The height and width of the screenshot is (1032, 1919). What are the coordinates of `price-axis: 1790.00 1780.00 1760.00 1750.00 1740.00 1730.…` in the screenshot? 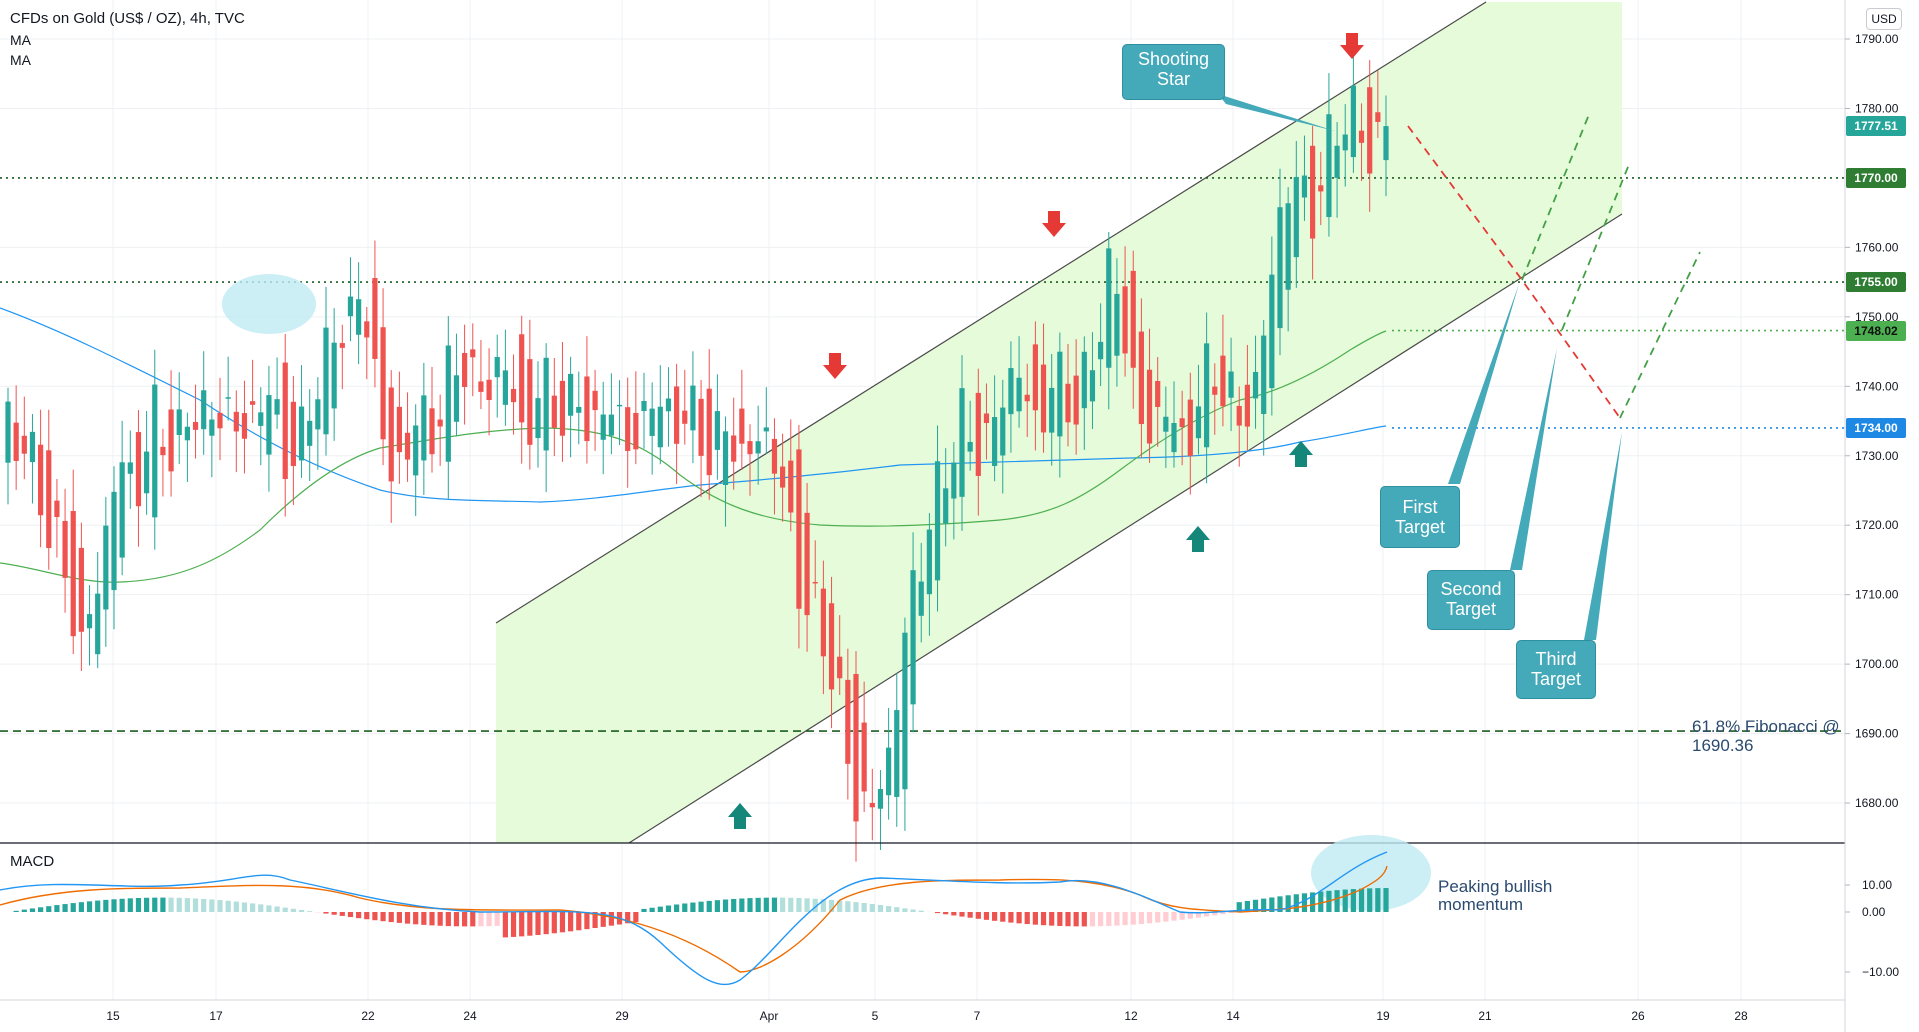 It's located at (1872, 421).